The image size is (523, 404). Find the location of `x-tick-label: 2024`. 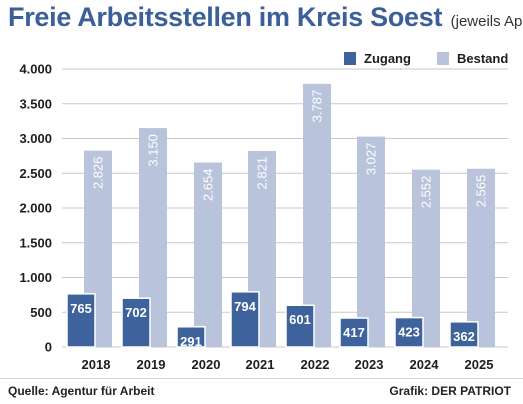

x-tick-label: 2024 is located at coordinates (425, 364).